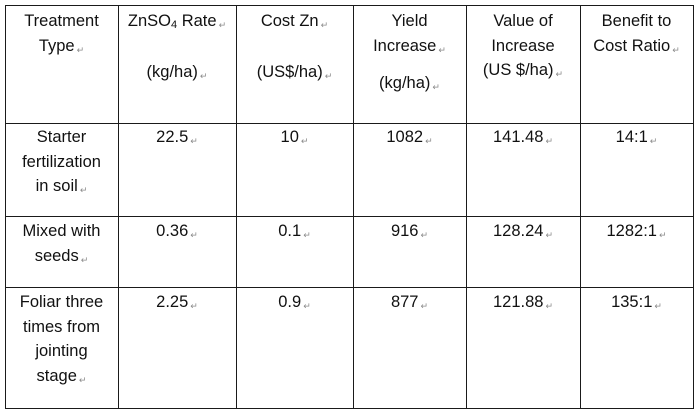  What do you see at coordinates (409, 137) in the screenshot?
I see `table-row-1-yield: 1082 ↵` at bounding box center [409, 137].